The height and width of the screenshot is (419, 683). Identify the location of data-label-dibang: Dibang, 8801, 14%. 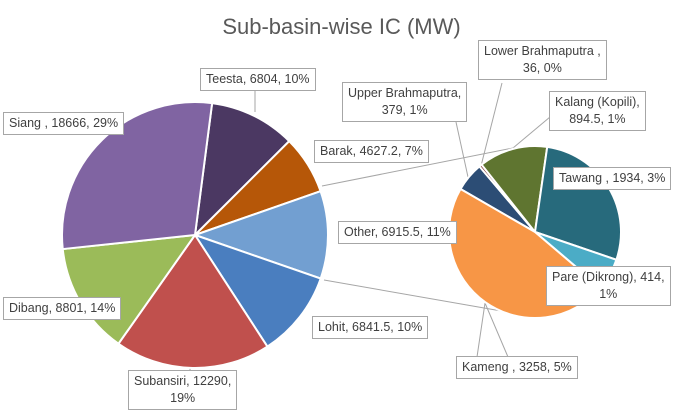
(62, 308).